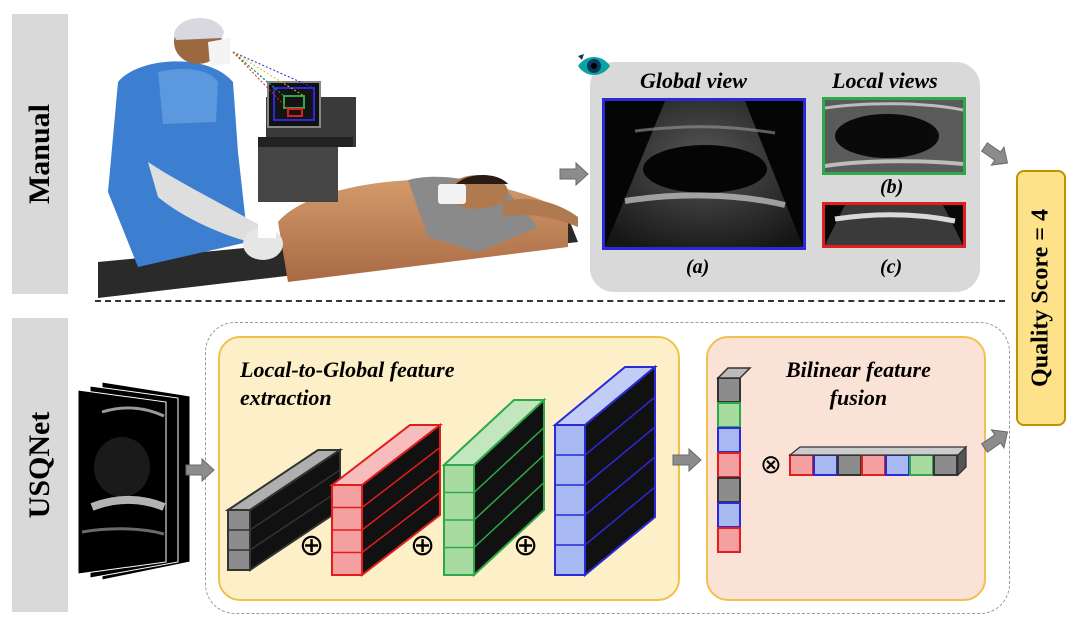  What do you see at coordinates (962, 461) in the screenshot?
I see `horizontal-vector-side` at bounding box center [962, 461].